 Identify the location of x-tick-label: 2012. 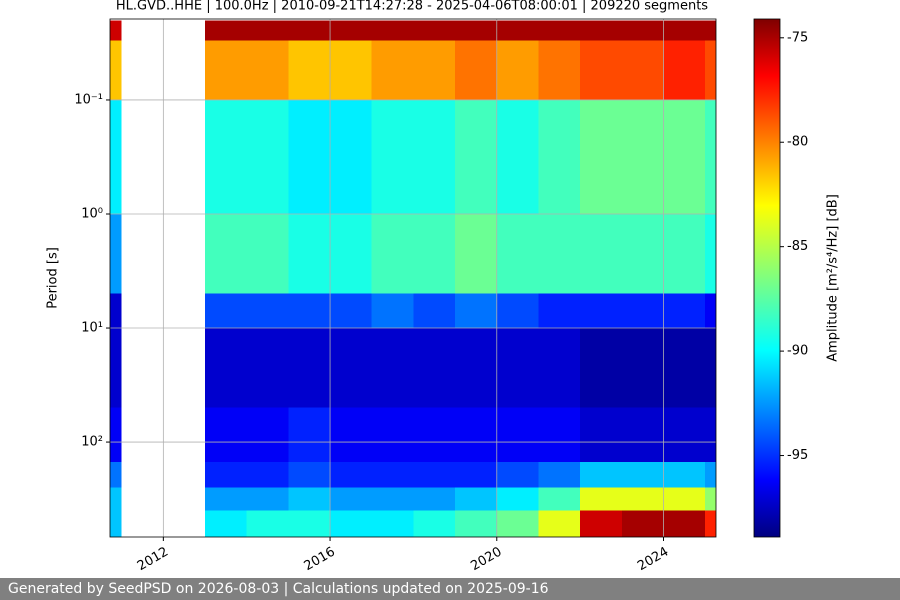
(153, 560).